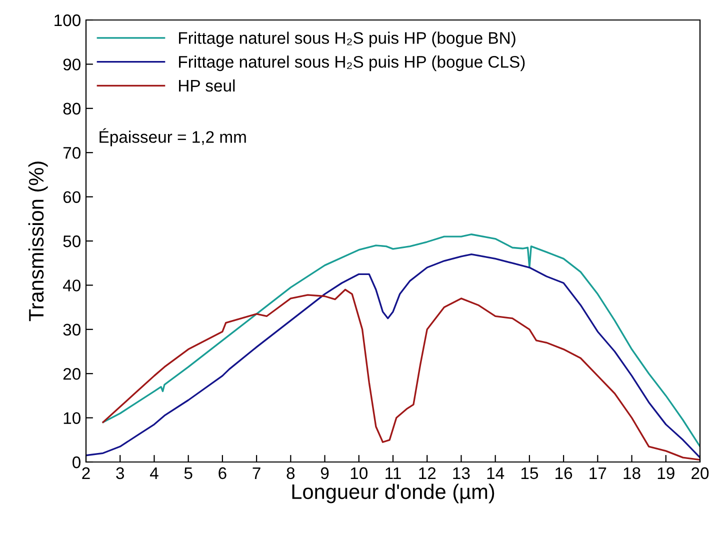 Image resolution: width=713 pixels, height=533 pixels. Describe the element at coordinates (632, 473) in the screenshot. I see `x-tick-label: 18` at that location.